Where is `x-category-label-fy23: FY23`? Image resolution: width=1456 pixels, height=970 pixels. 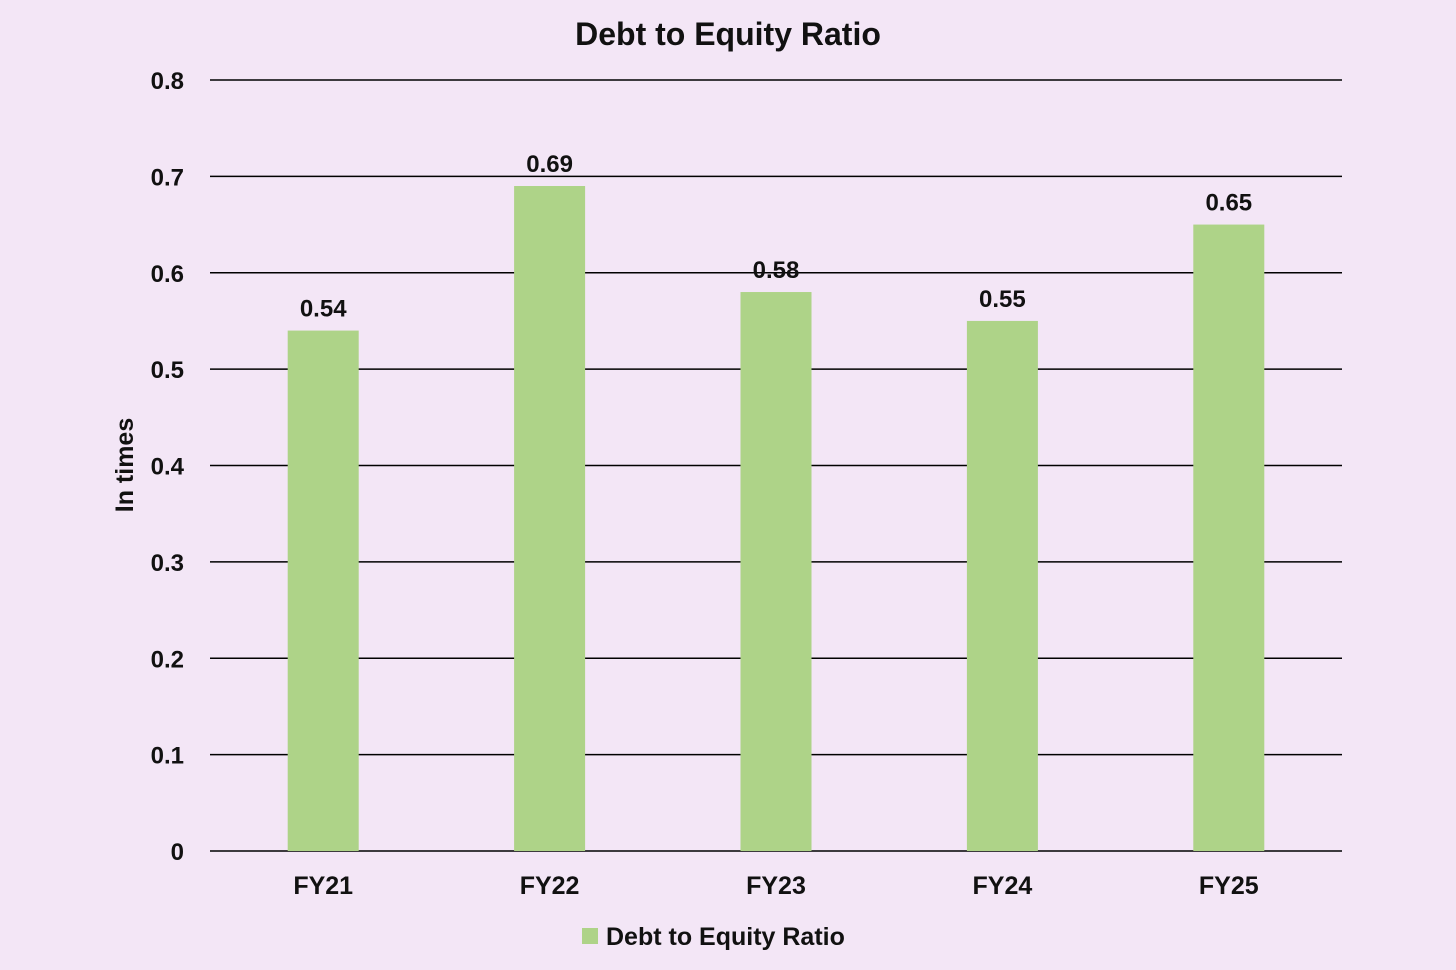
x-category-label-fy23: FY23 is located at coordinates (776, 886).